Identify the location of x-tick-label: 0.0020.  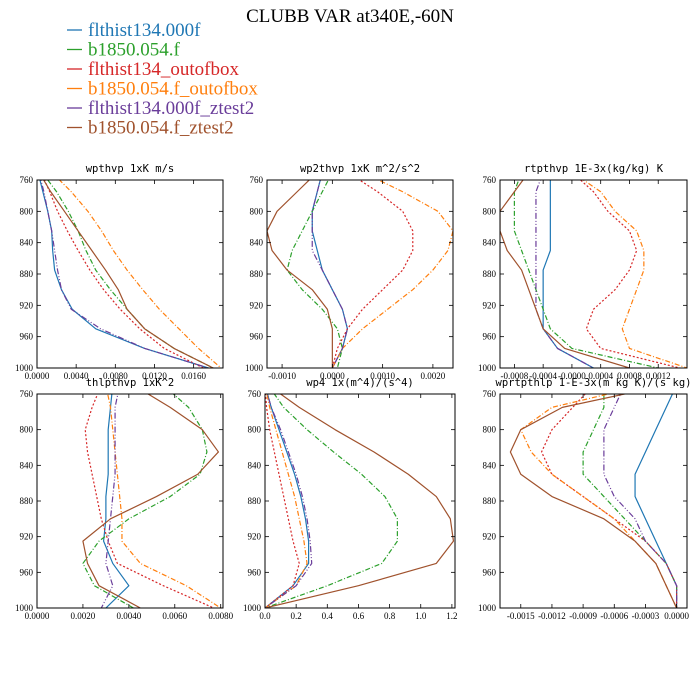
(83, 616).